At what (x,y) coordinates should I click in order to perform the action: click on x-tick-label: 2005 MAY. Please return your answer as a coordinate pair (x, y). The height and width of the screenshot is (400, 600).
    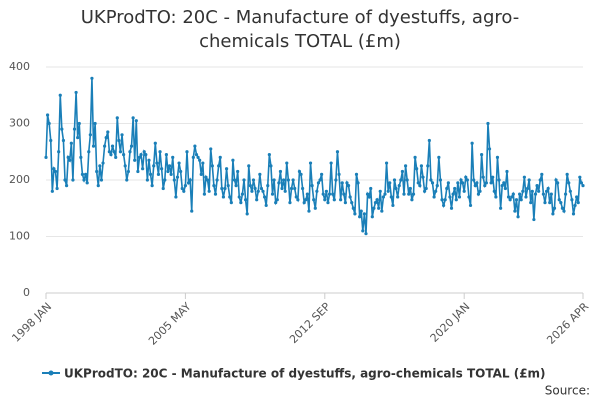
    Looking at the image, I should click on (170, 324).